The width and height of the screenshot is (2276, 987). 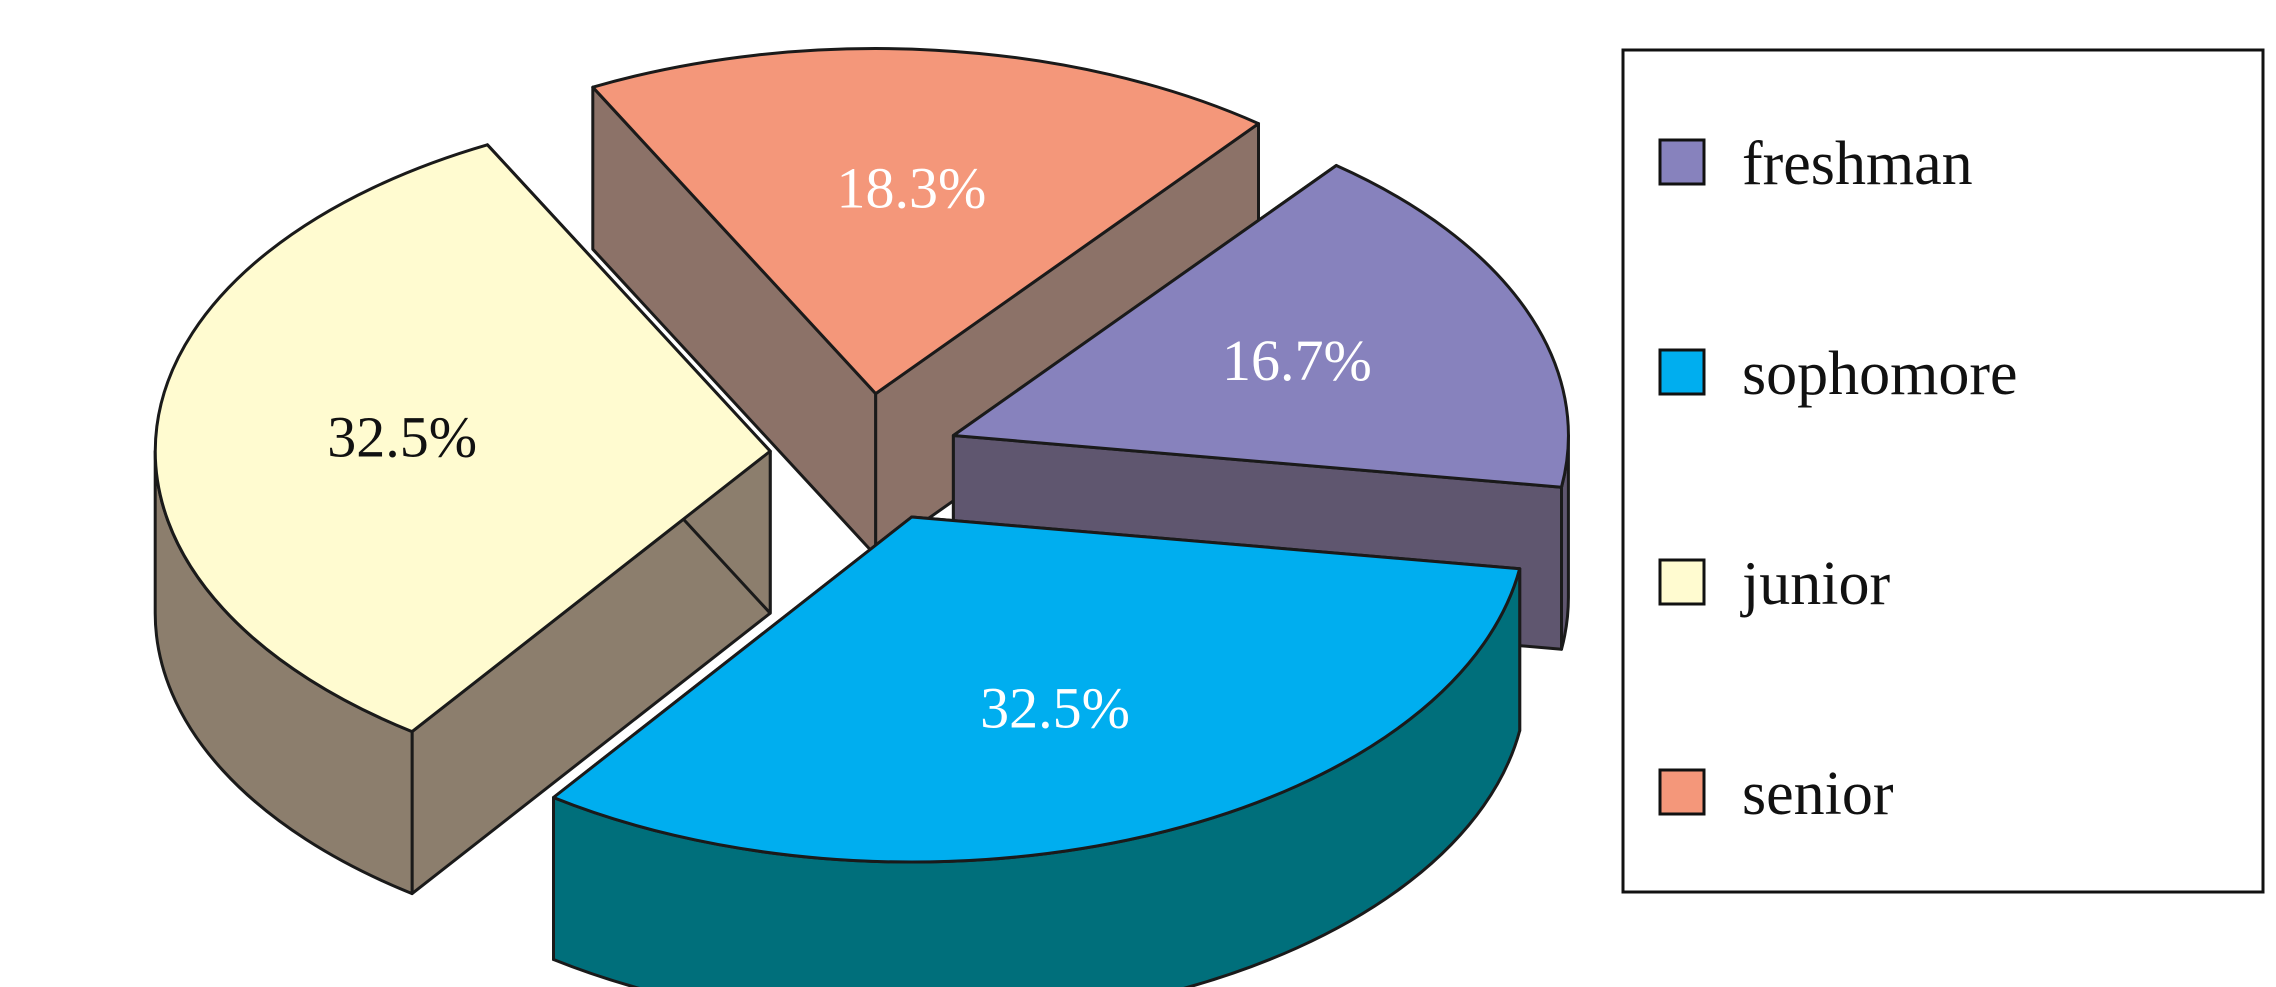 I want to click on legend-swatch-junior, so click(x=1682, y=582).